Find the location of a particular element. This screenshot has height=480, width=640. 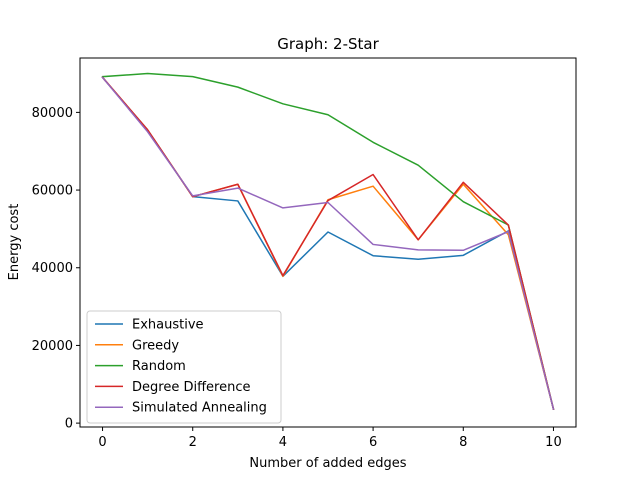

legend-entry-label: Exhaustive is located at coordinates (168, 325).